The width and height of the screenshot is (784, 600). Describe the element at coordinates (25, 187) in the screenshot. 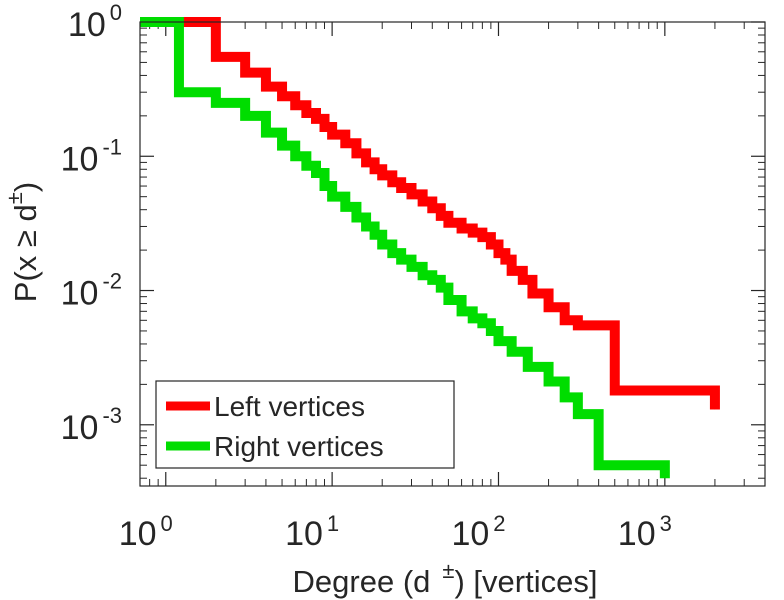

I see `y-axis-title-tail: )` at that location.